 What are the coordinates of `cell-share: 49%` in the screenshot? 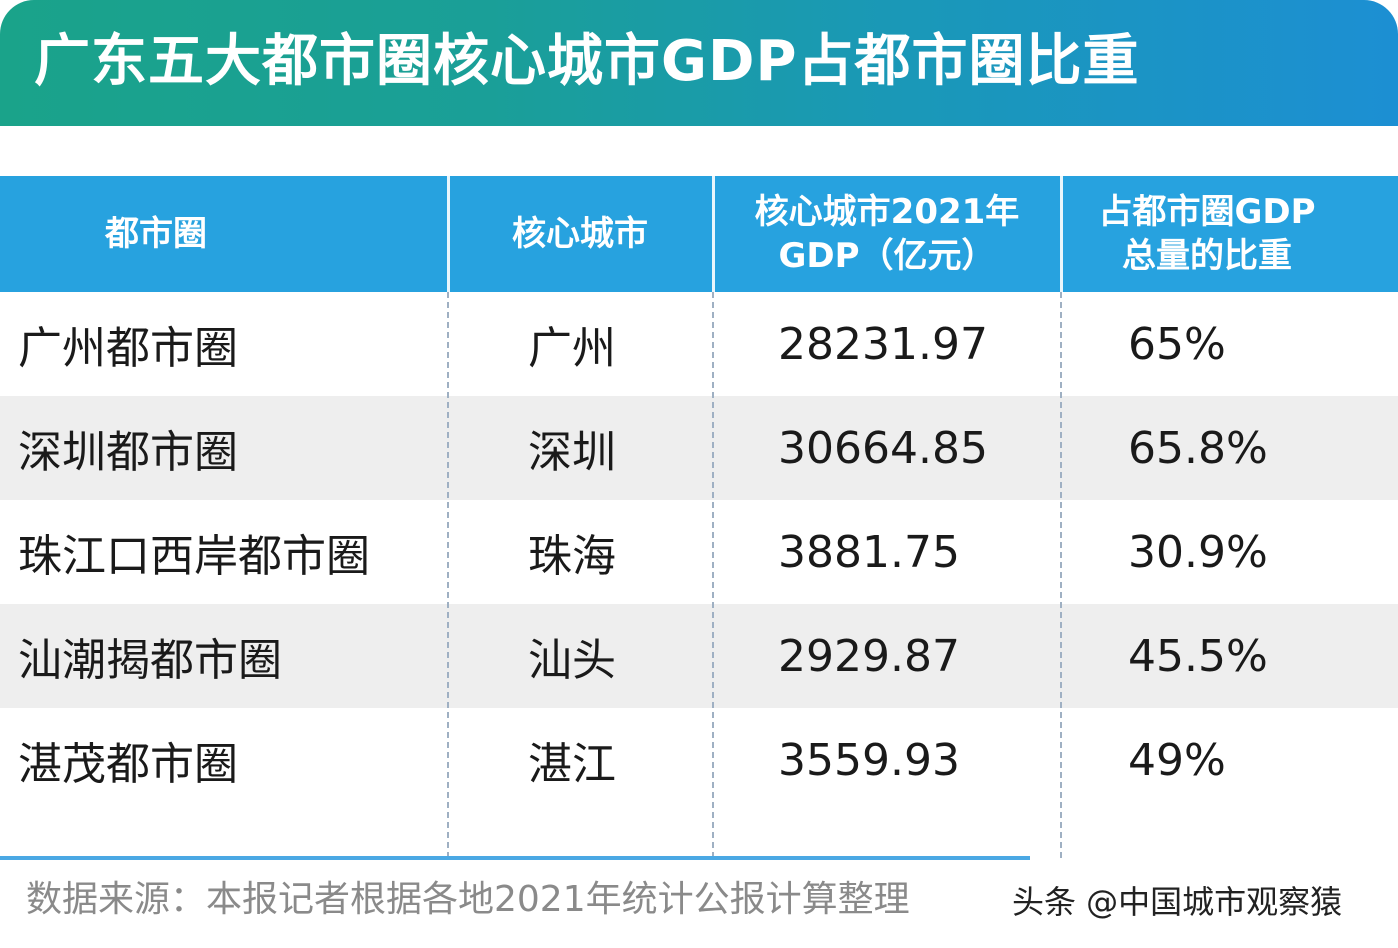 It's located at (1177, 760).